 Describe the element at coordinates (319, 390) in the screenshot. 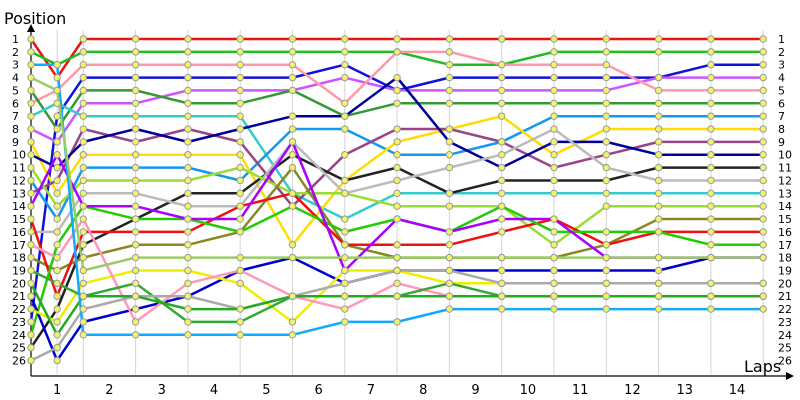

I see `x-tick-label: 6` at that location.